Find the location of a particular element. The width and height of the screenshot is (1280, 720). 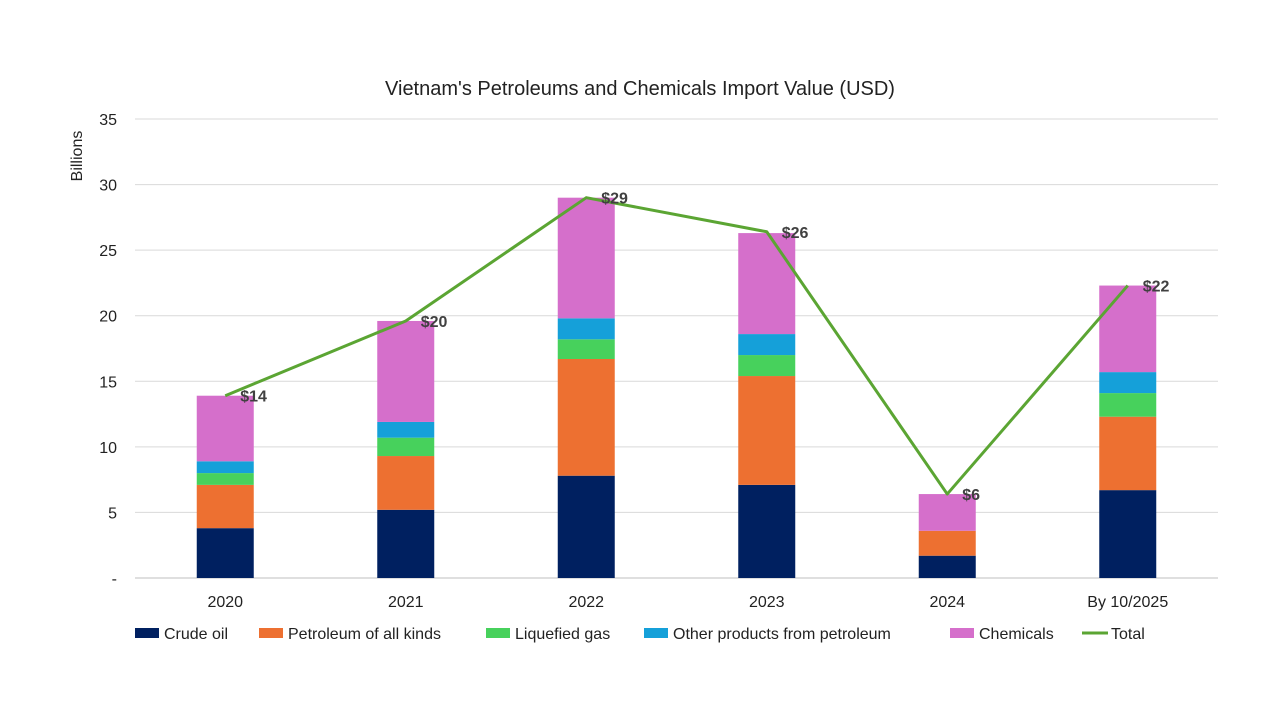

data-label: $20 is located at coordinates (434, 322).